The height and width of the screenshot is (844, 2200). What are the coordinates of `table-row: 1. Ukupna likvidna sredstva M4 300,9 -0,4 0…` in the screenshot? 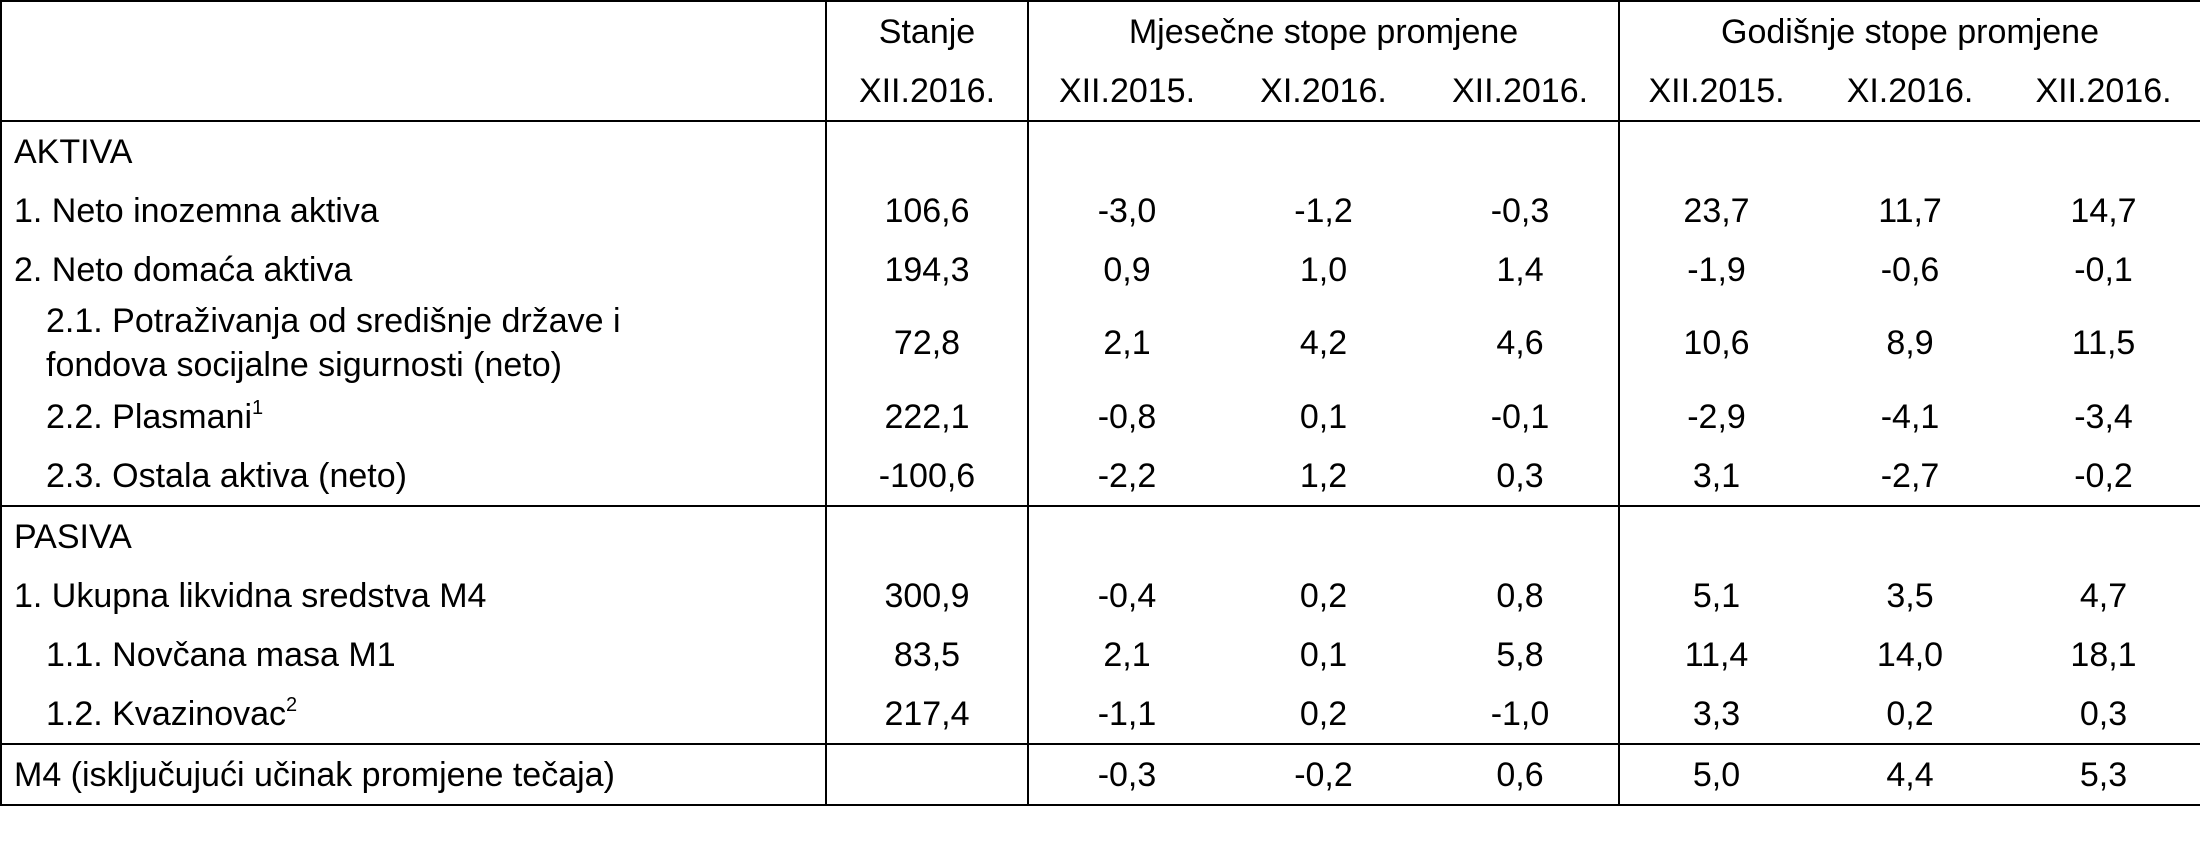 It's located at (1100, 595).